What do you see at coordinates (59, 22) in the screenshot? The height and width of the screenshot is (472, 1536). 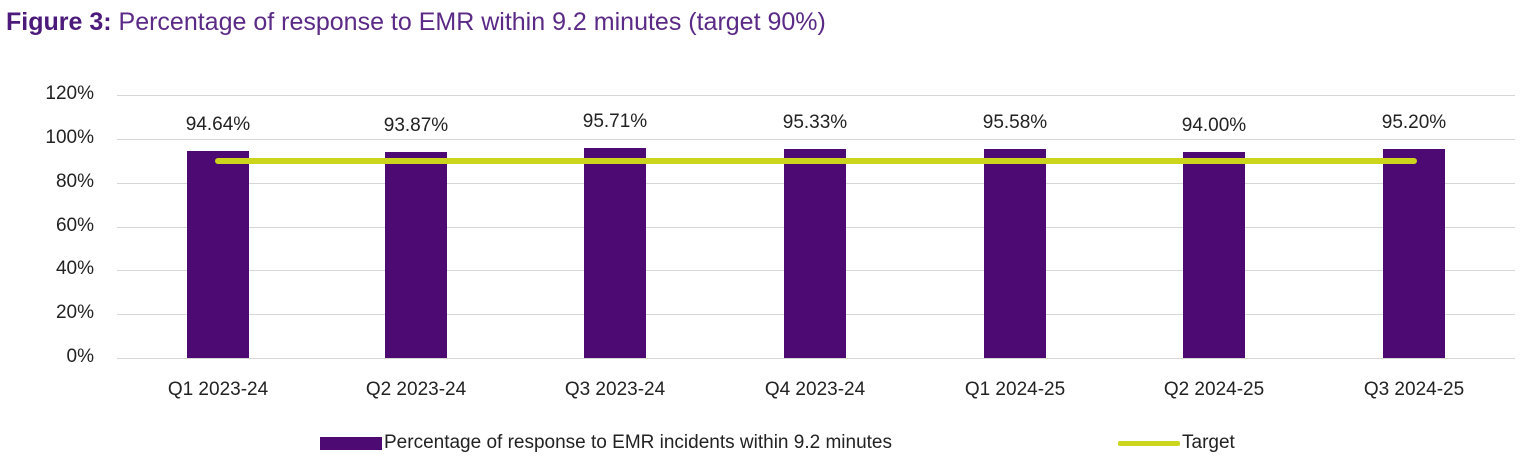 I see `figure-number: Figure 3:` at bounding box center [59, 22].